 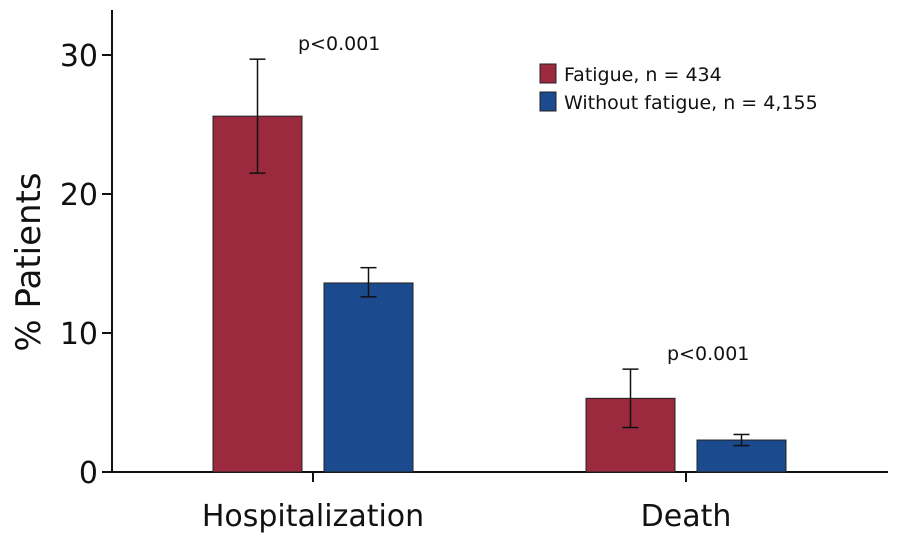 What do you see at coordinates (79, 334) in the screenshot?
I see `y-tick-label: 10` at bounding box center [79, 334].